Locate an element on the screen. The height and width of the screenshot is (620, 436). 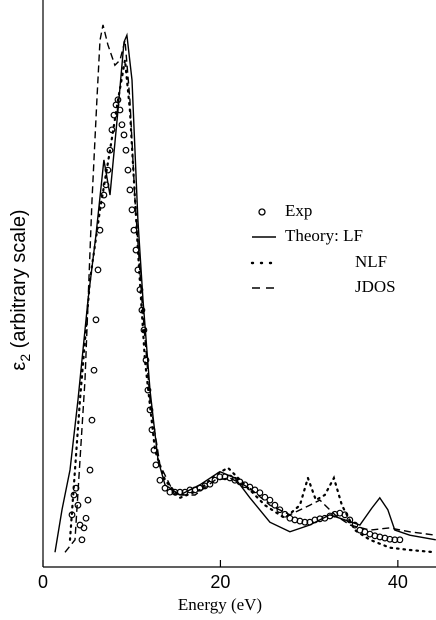
y-label-subscript: 2 is located at coordinates (25, 358).